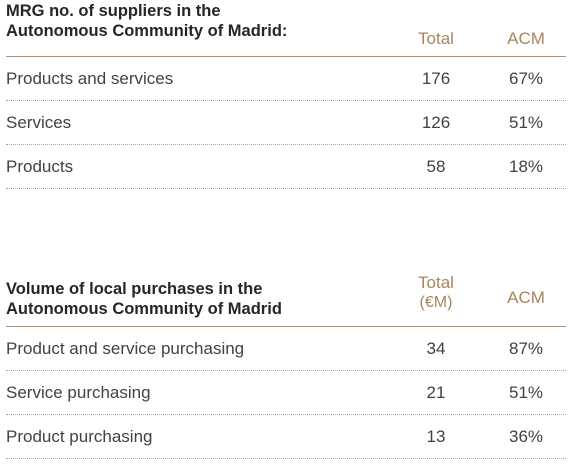 The image size is (578, 474). Describe the element at coordinates (286, 393) in the screenshot. I see `table-row: Service purchasing 21 51%` at that location.